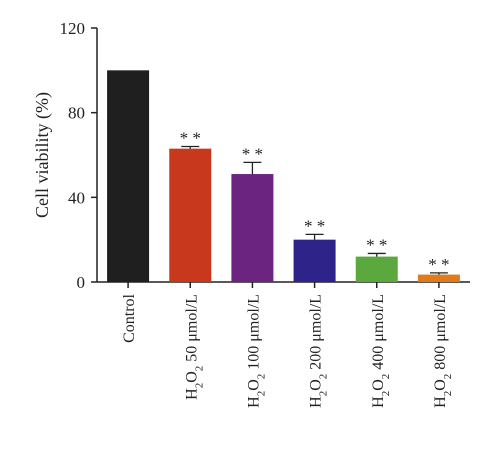 The image size is (500, 468). What do you see at coordinates (76, 113) in the screenshot?
I see `y-tick-label: 80` at bounding box center [76, 113].